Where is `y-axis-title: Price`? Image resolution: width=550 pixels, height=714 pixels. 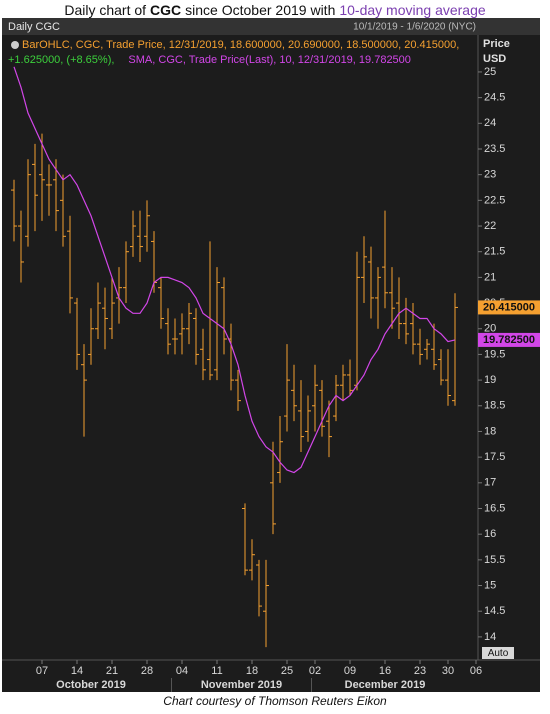 y-axis-title: Price is located at coordinates (496, 44).